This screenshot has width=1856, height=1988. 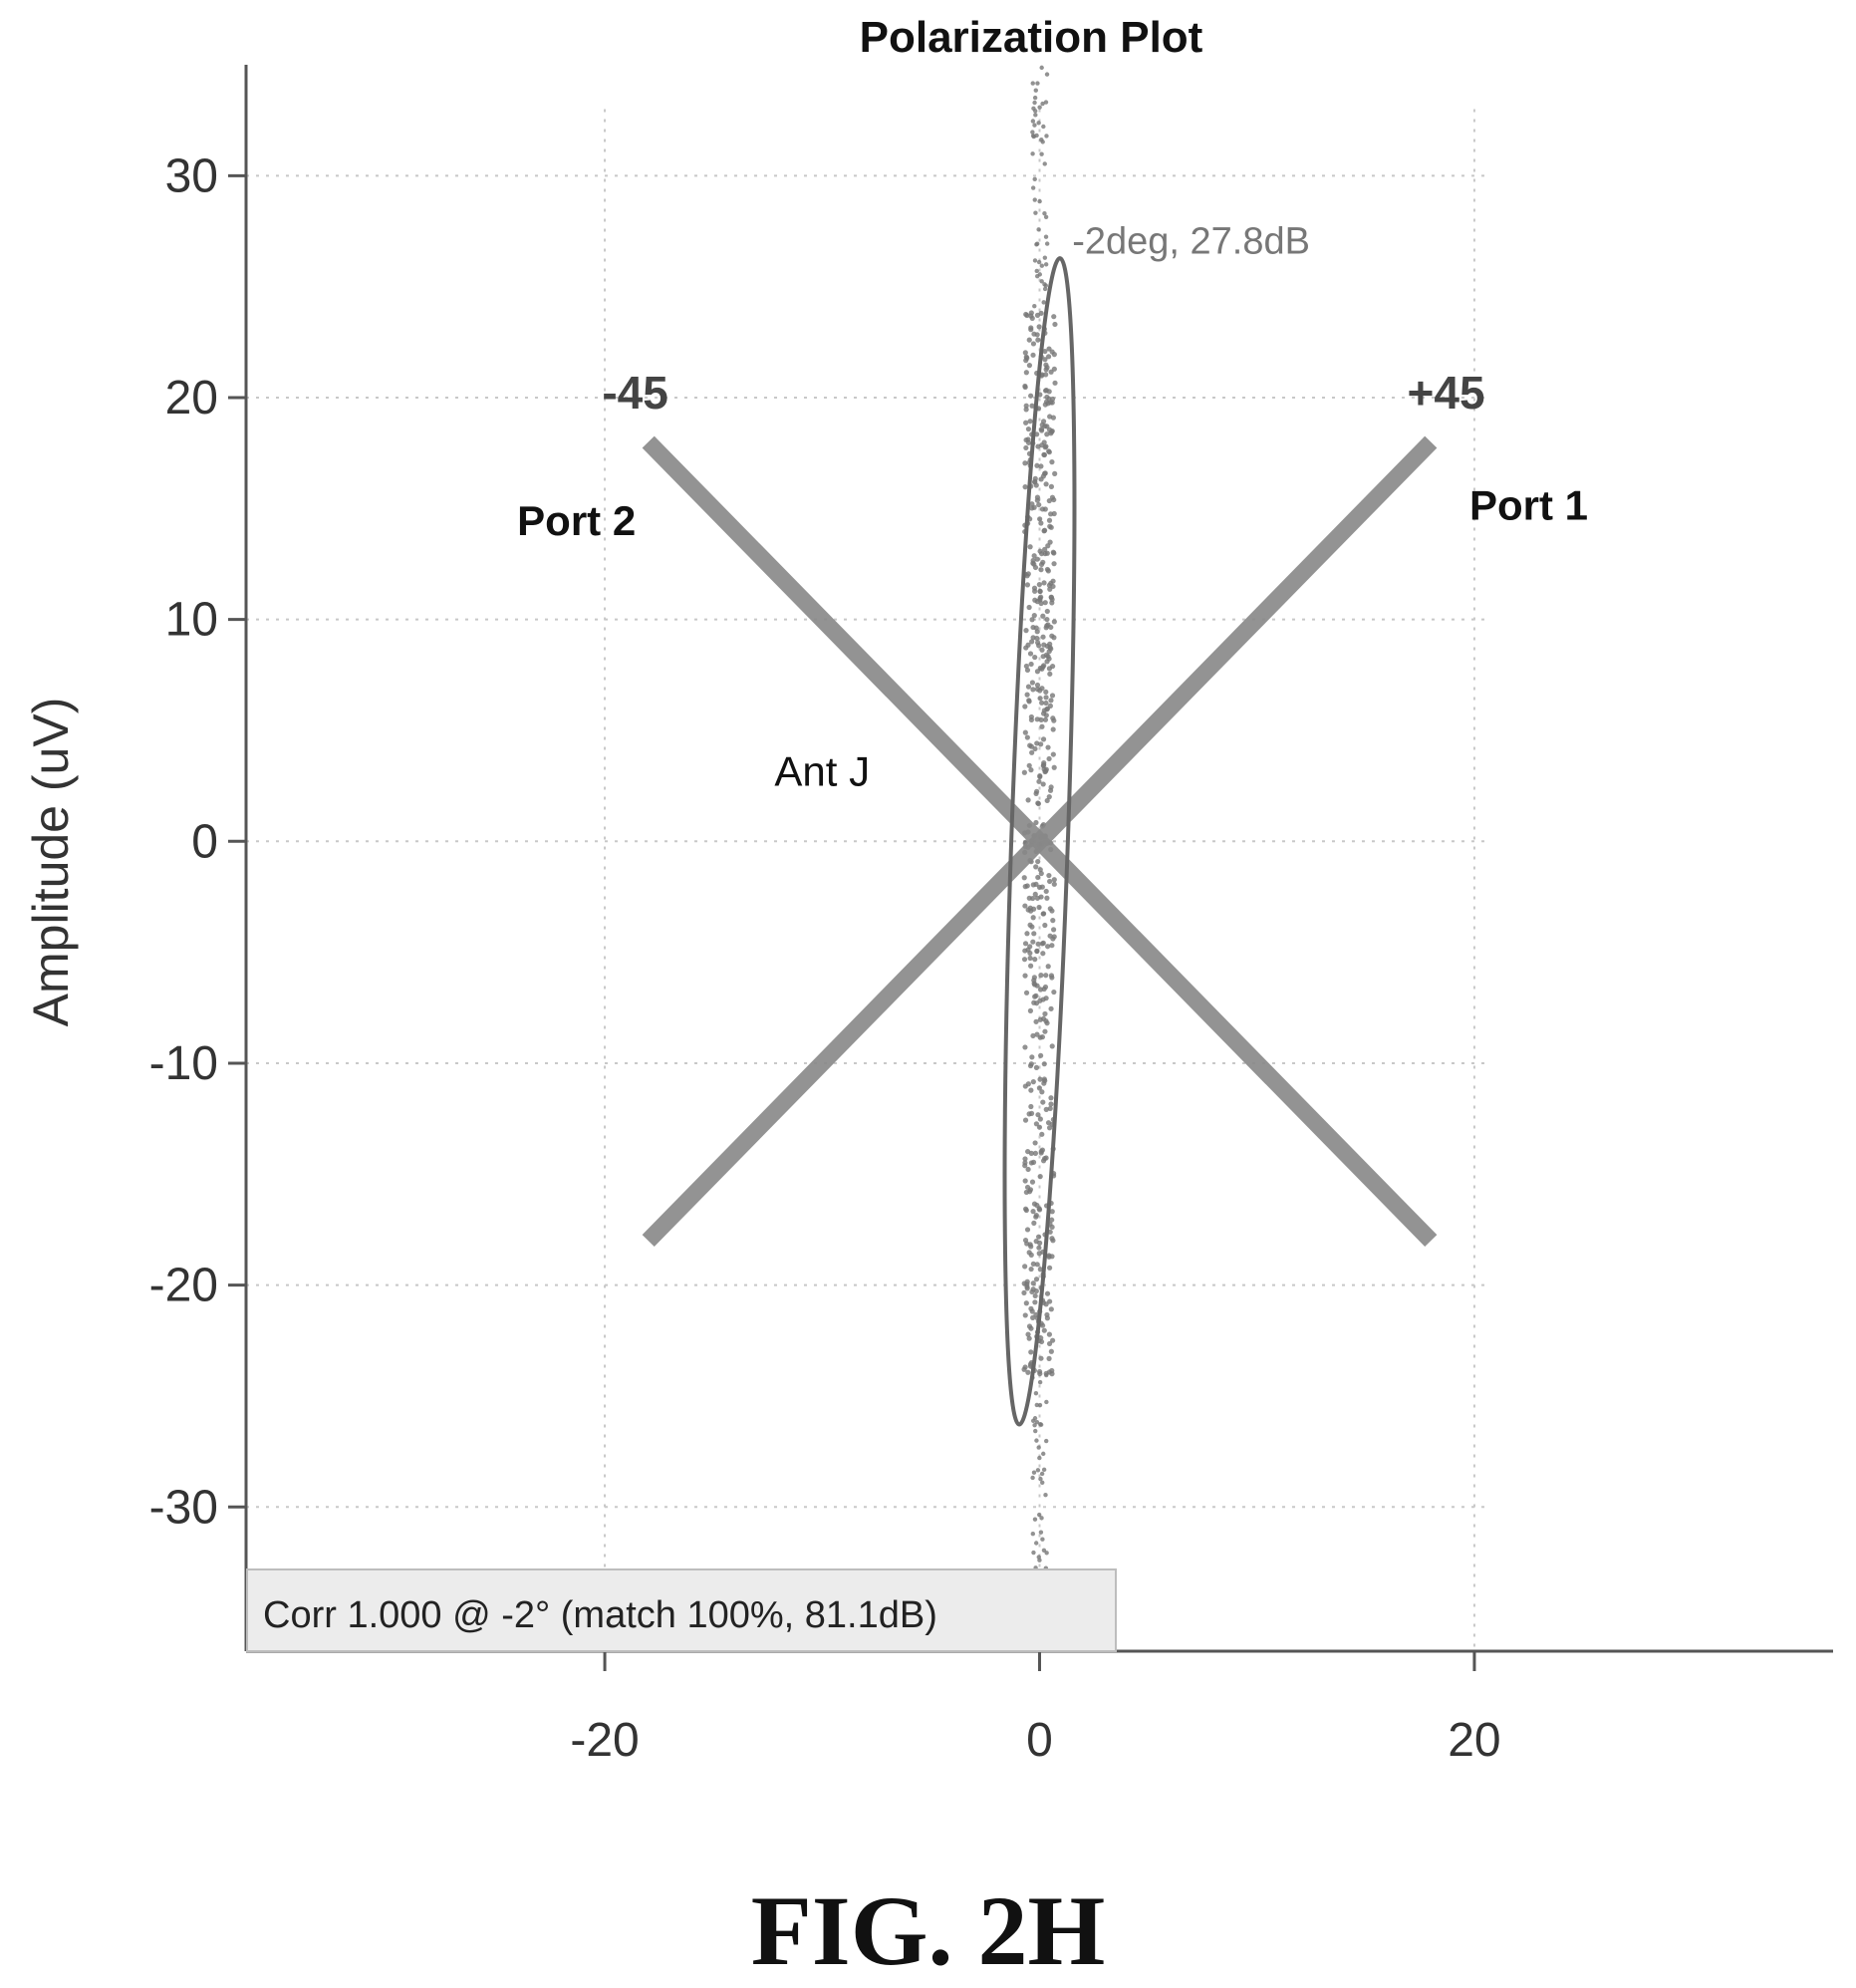 What do you see at coordinates (183, 1064) in the screenshot?
I see `y-tick-label: -10` at bounding box center [183, 1064].